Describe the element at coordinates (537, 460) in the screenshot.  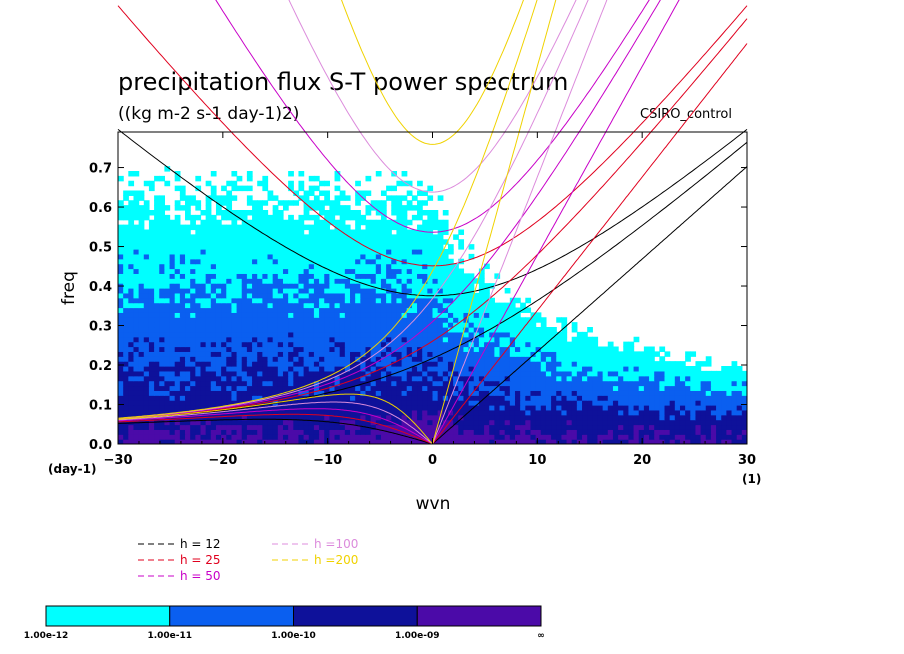
I see `x-tick-label: 10` at that location.